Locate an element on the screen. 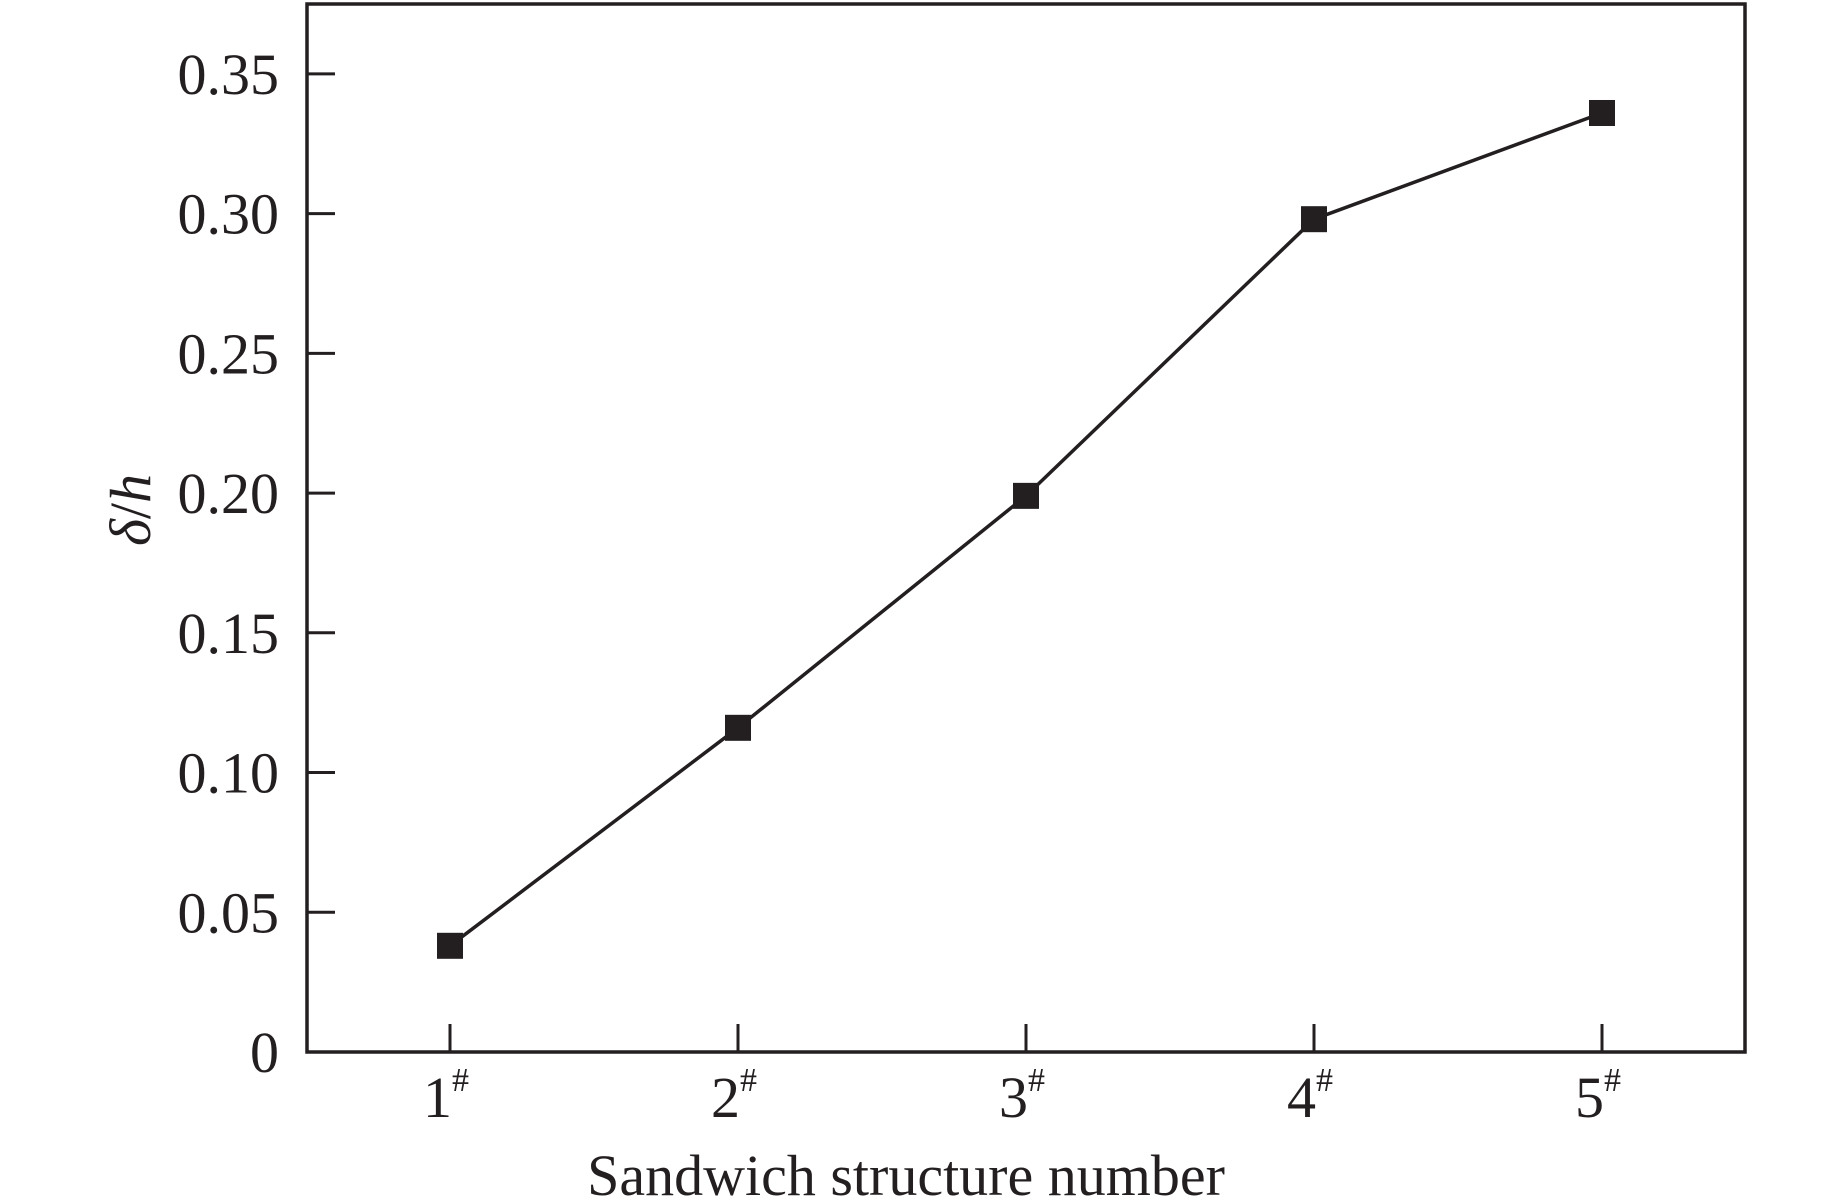 This screenshot has width=1843, height=1203. x-axis-title: Sandwich structure number is located at coordinates (906, 1170).